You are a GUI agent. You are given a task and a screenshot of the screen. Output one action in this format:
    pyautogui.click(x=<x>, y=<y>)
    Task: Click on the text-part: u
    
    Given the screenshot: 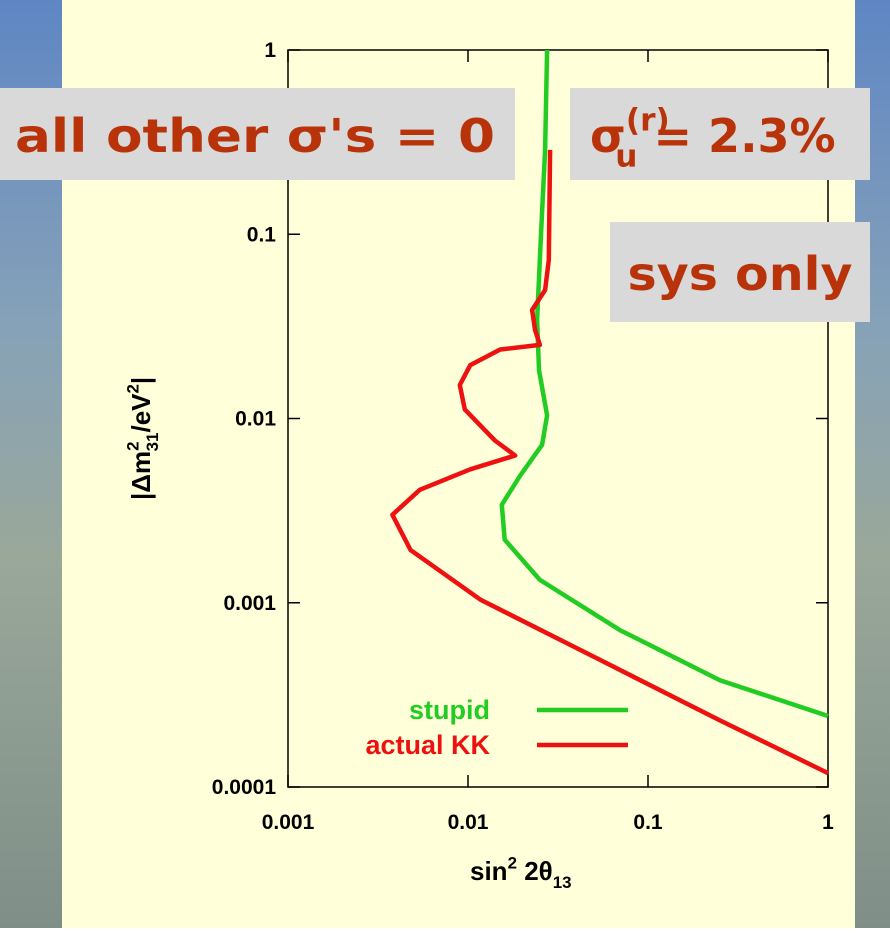 What is the action you would take?
    pyautogui.click(x=626, y=156)
    